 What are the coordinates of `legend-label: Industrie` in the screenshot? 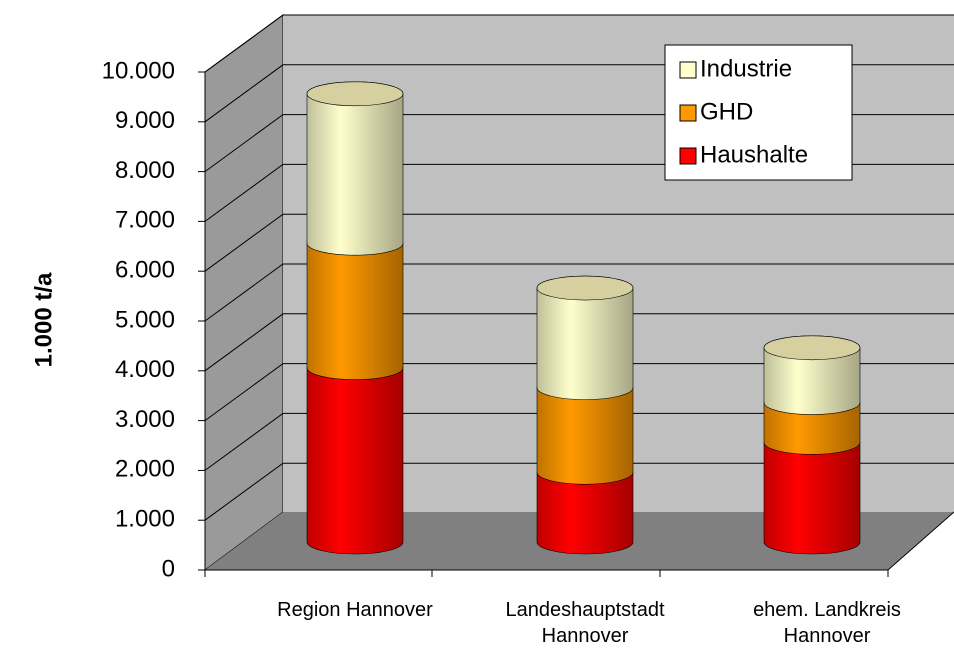 It's located at (746, 68).